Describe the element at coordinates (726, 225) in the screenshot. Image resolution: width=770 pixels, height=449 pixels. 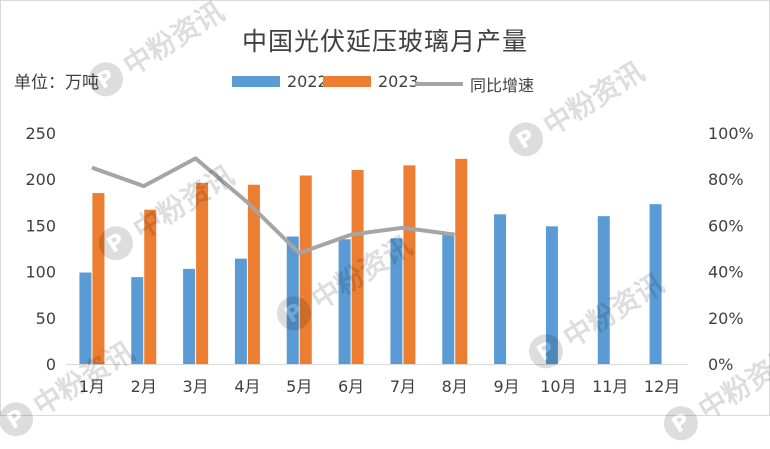
I see `y-right-tick-label: 60%` at that location.